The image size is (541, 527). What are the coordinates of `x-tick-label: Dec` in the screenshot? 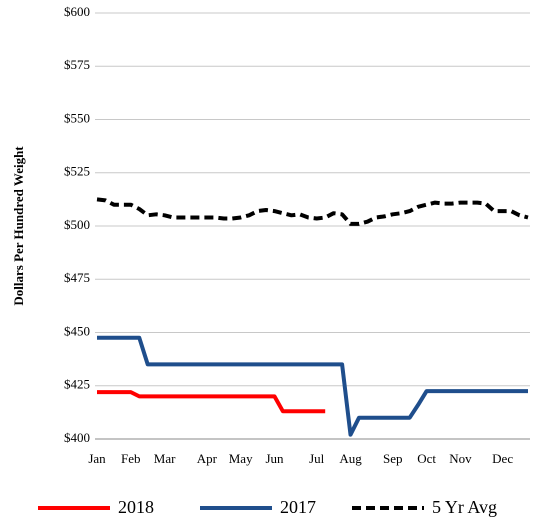 It's located at (502, 458).